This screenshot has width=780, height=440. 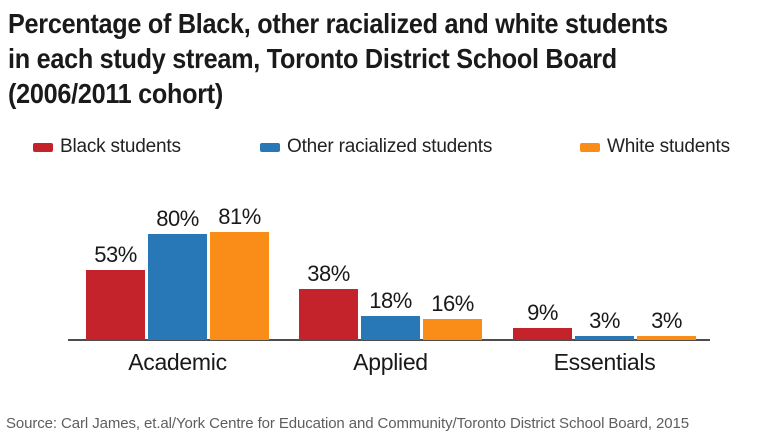 I want to click on bar-value-label-essentials-2: 3%, so click(x=666, y=320).